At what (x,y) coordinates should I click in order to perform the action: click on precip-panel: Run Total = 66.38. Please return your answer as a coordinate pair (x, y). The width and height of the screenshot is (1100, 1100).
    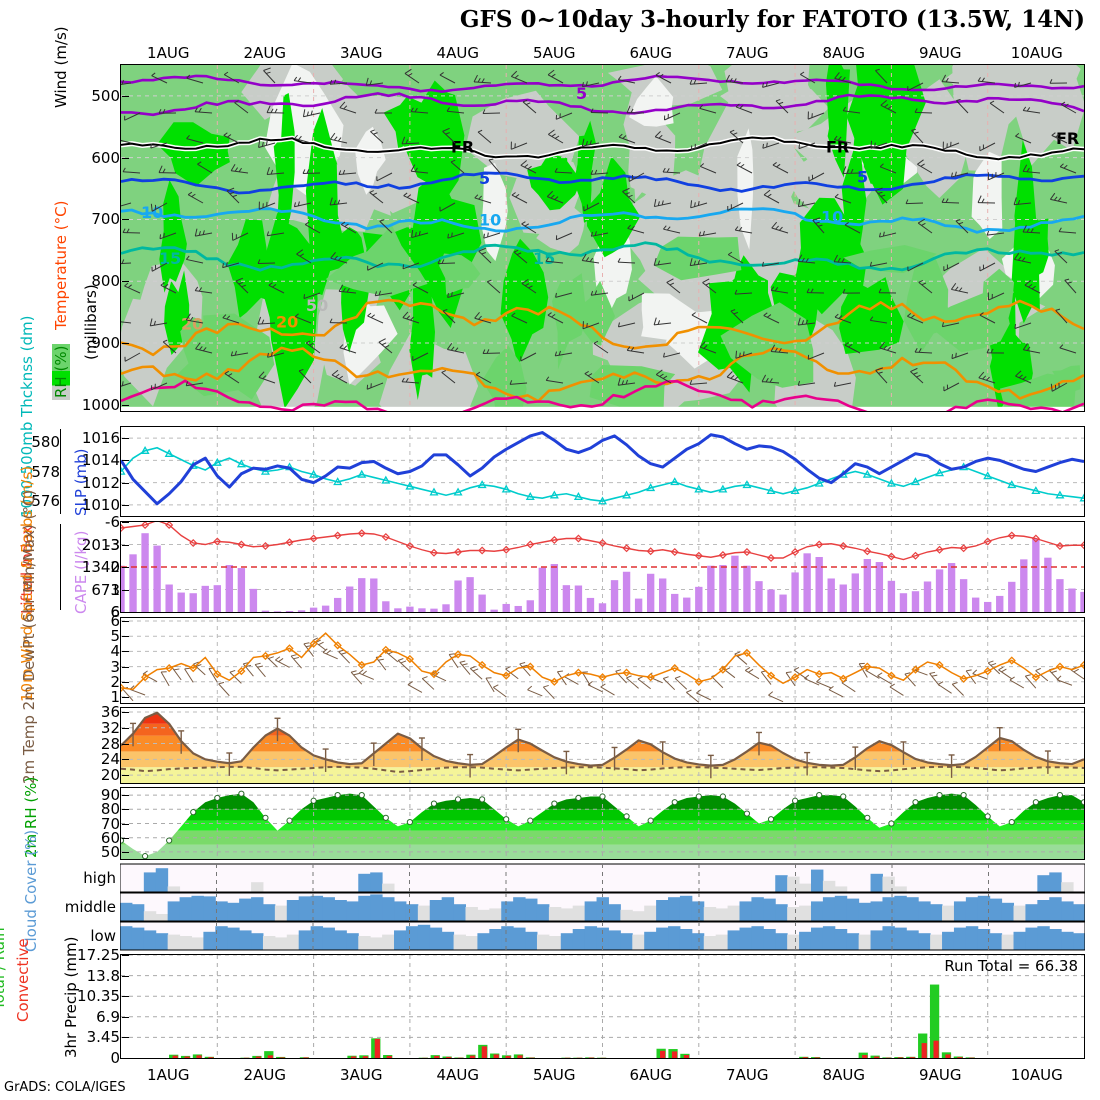
    Looking at the image, I should click on (602, 1006).